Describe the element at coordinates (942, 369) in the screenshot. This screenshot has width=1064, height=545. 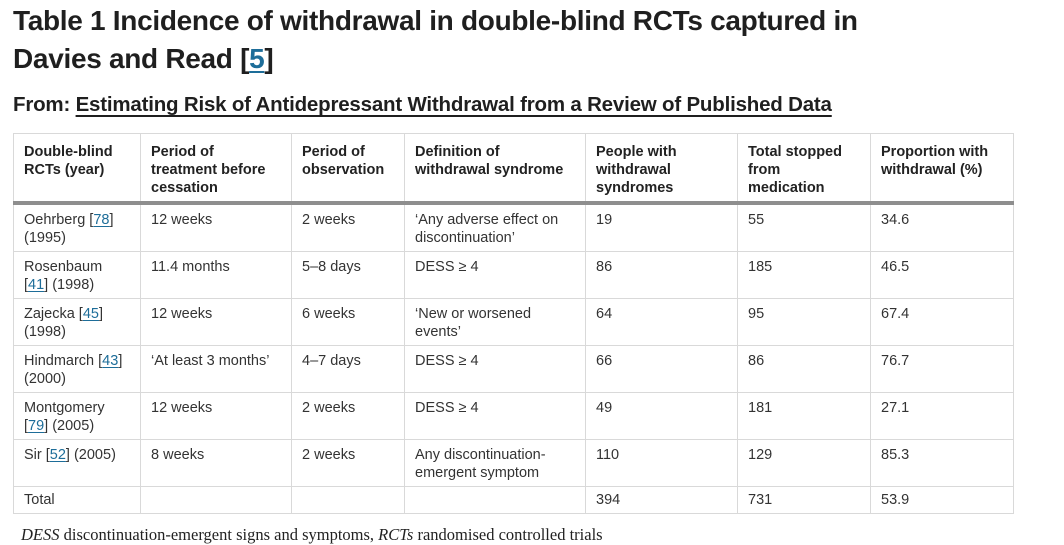
I see `proportion-cell: 76.7` at that location.